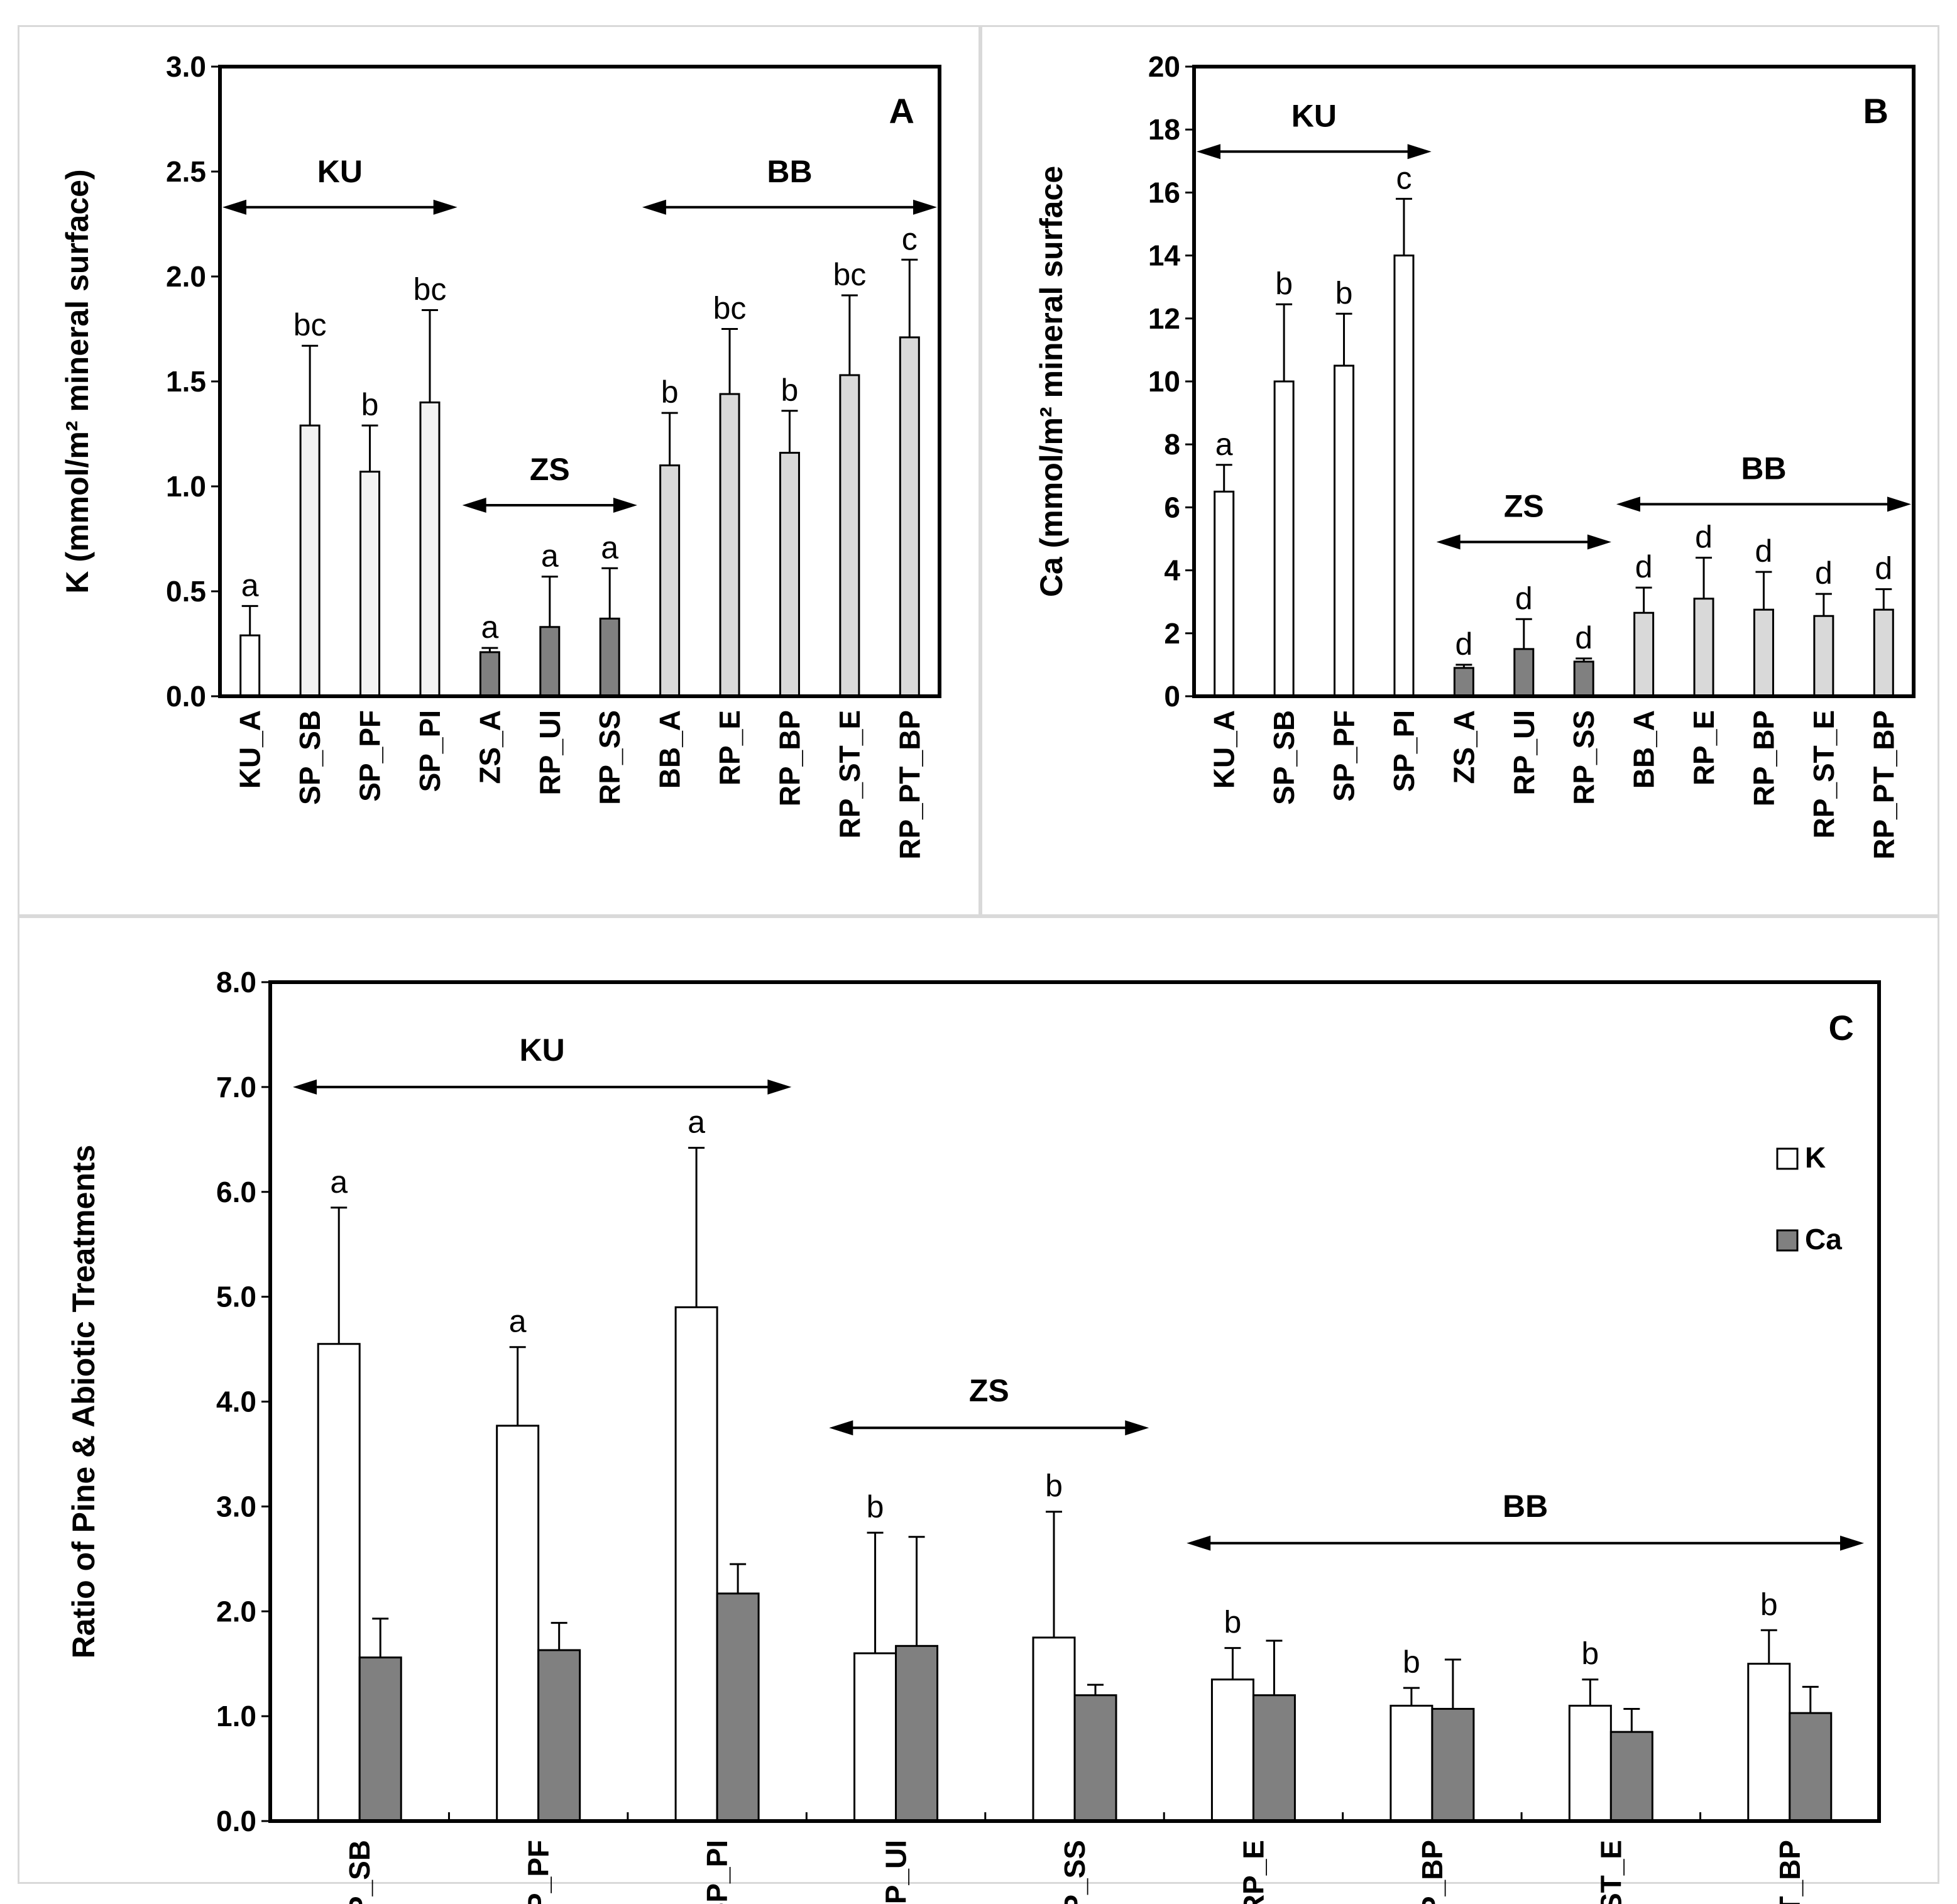 The height and width of the screenshot is (1904, 1957). I want to click on y-tick-label: 4.0, so click(236, 1402).